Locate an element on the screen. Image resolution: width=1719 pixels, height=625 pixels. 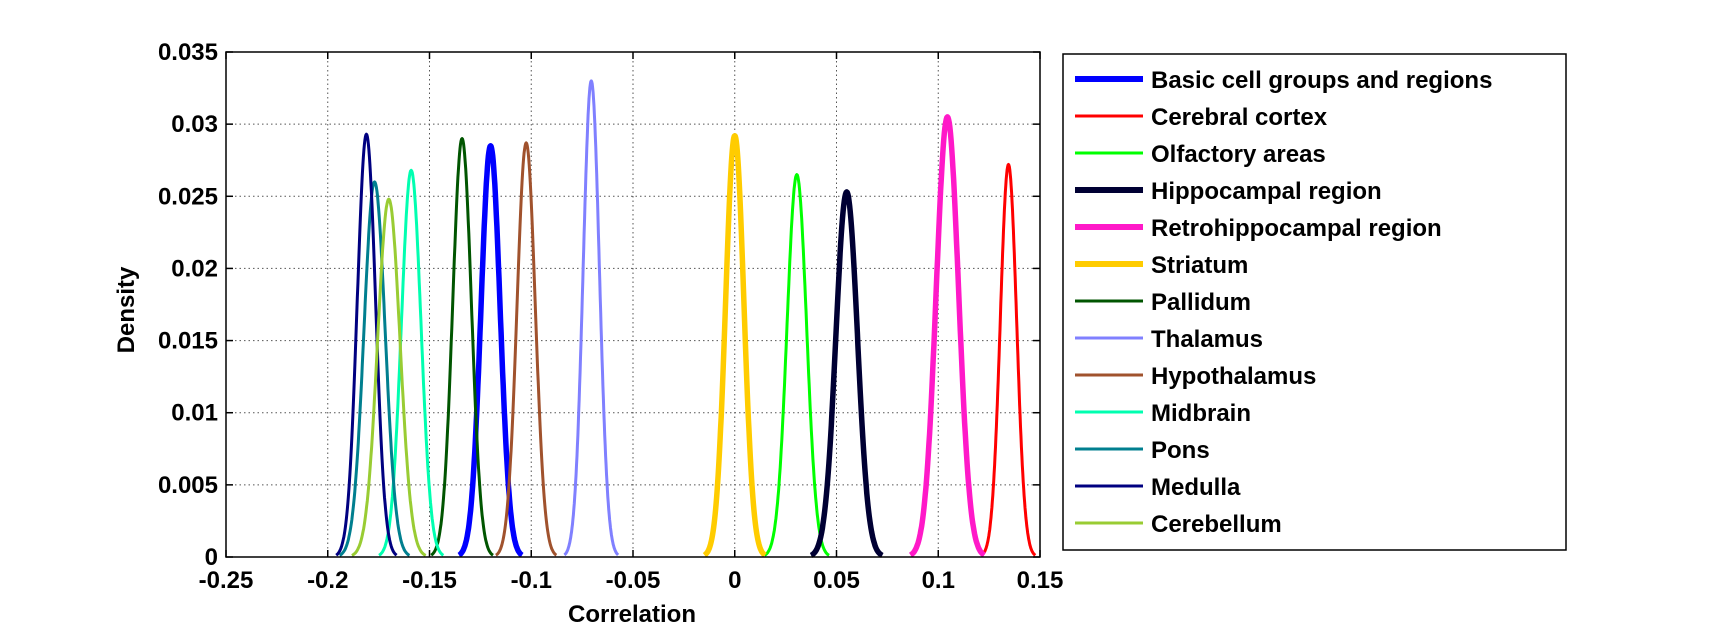
x-axis-title: Correlation is located at coordinates (632, 613).